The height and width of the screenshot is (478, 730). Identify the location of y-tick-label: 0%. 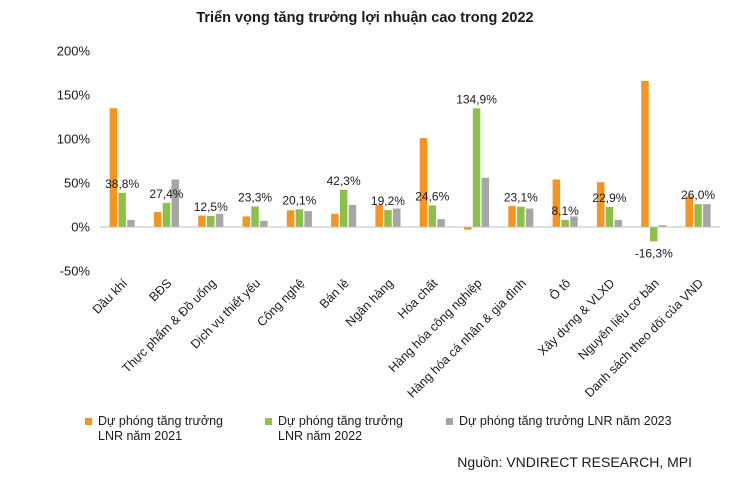
(80, 227).